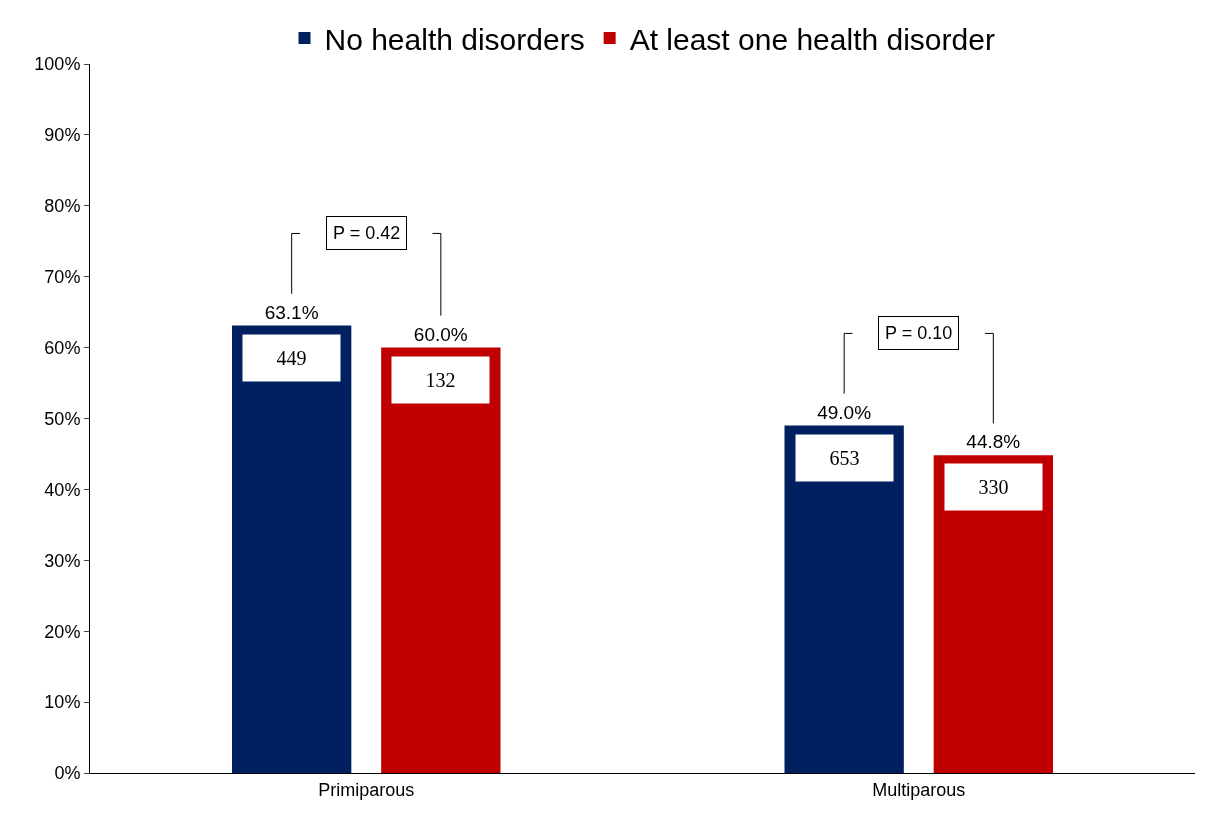 The image size is (1215, 818). What do you see at coordinates (919, 333) in the screenshot?
I see `annotation: P = 0.10` at bounding box center [919, 333].